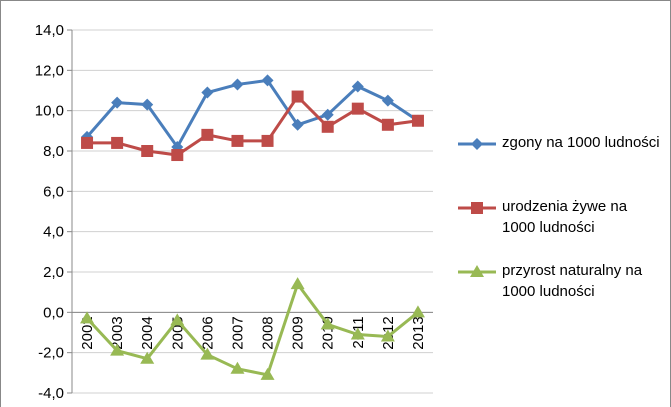 Image resolution: width=671 pixels, height=407 pixels. Describe the element at coordinates (53, 312) in the screenshot. I see `y-tick-label: 0,0` at that location.